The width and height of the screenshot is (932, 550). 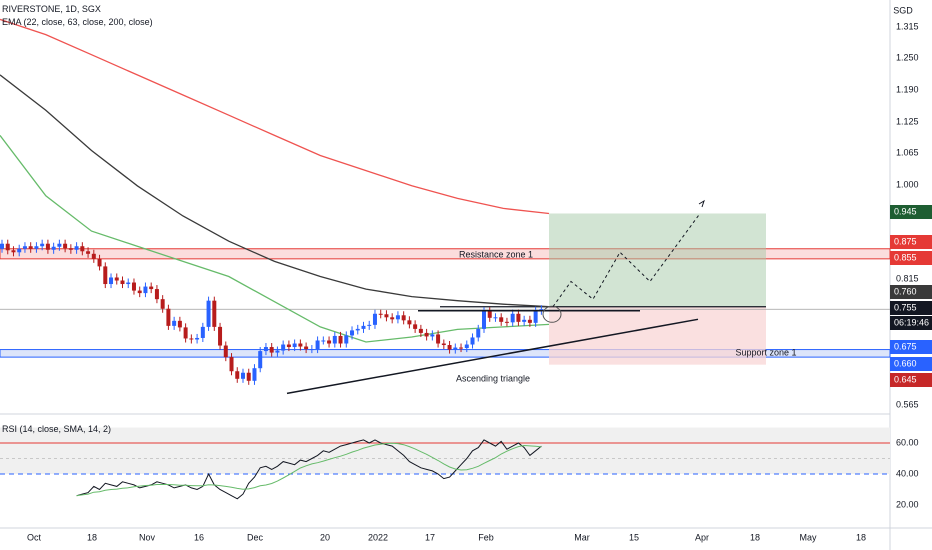 What do you see at coordinates (907, 26) in the screenshot?
I see `price-tick: 1.315` at bounding box center [907, 26].